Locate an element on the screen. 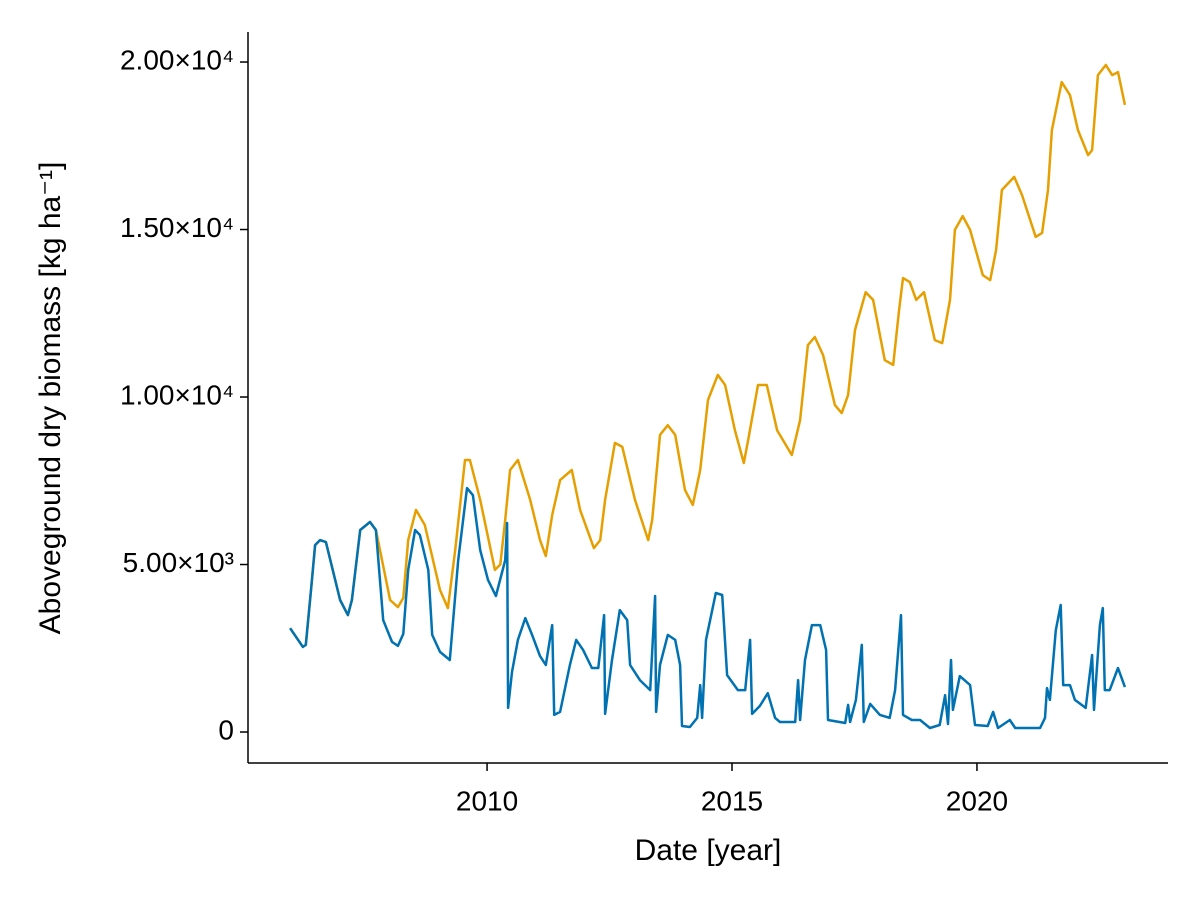 This screenshot has height=900, width=1200. y-tick-label: 5.00×10³ is located at coordinates (178, 562).